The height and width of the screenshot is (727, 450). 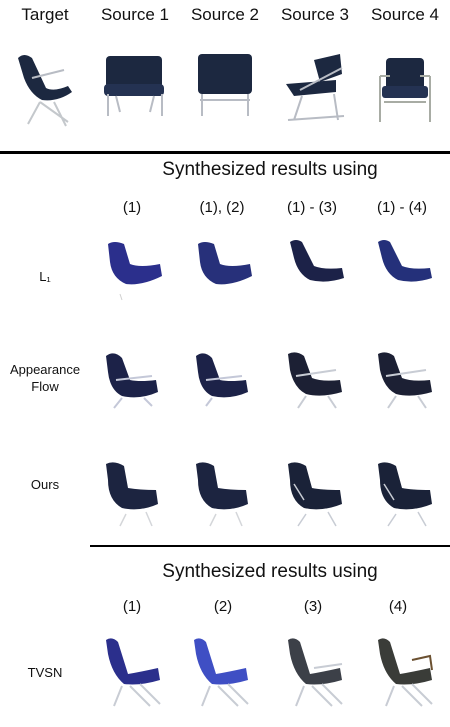 I want to click on ours-result-1-image, so click(x=132, y=494).